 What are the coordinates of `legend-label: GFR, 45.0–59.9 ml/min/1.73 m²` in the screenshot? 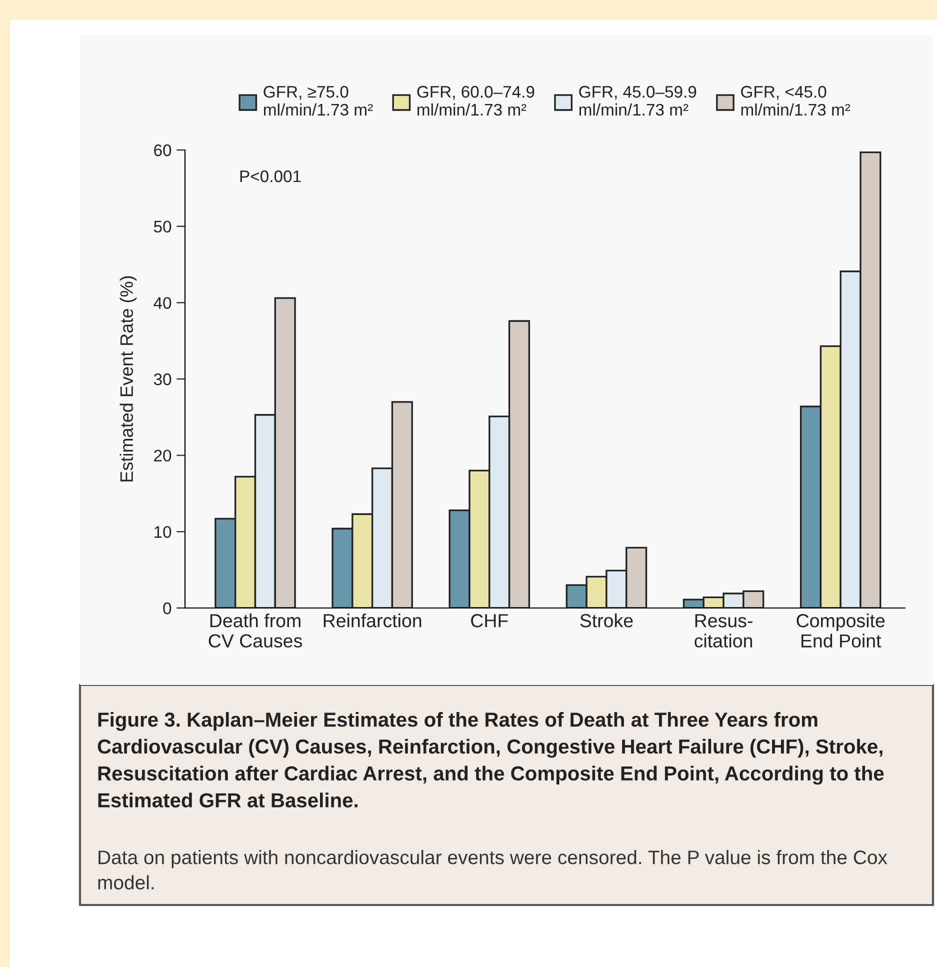 It's located at (637, 101).